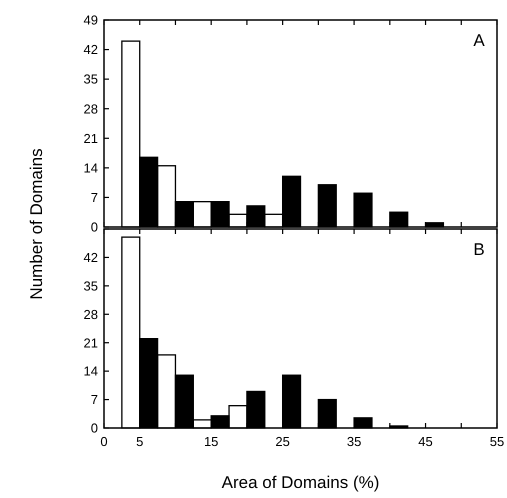  I want to click on x-tick-label: 35, so click(354, 441).